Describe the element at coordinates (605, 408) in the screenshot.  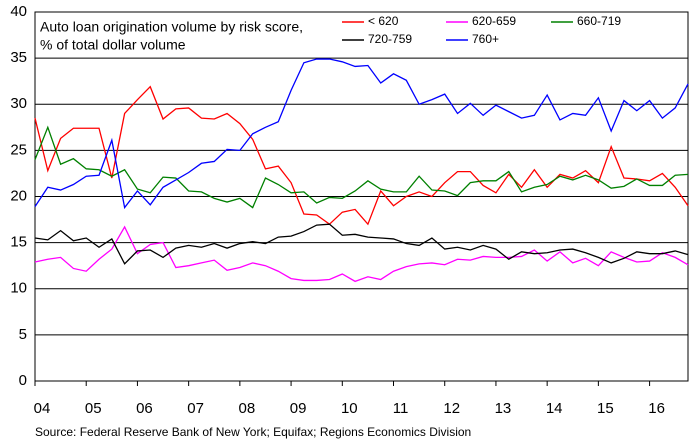
I see `x-tick-label: 15` at that location.